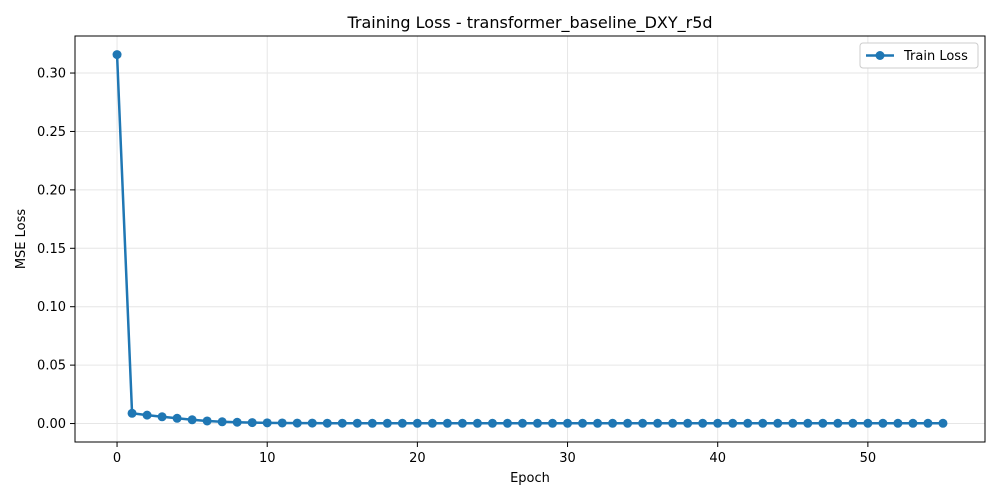  Describe the element at coordinates (417, 458) in the screenshot. I see `x-tick-label: 20` at that location.